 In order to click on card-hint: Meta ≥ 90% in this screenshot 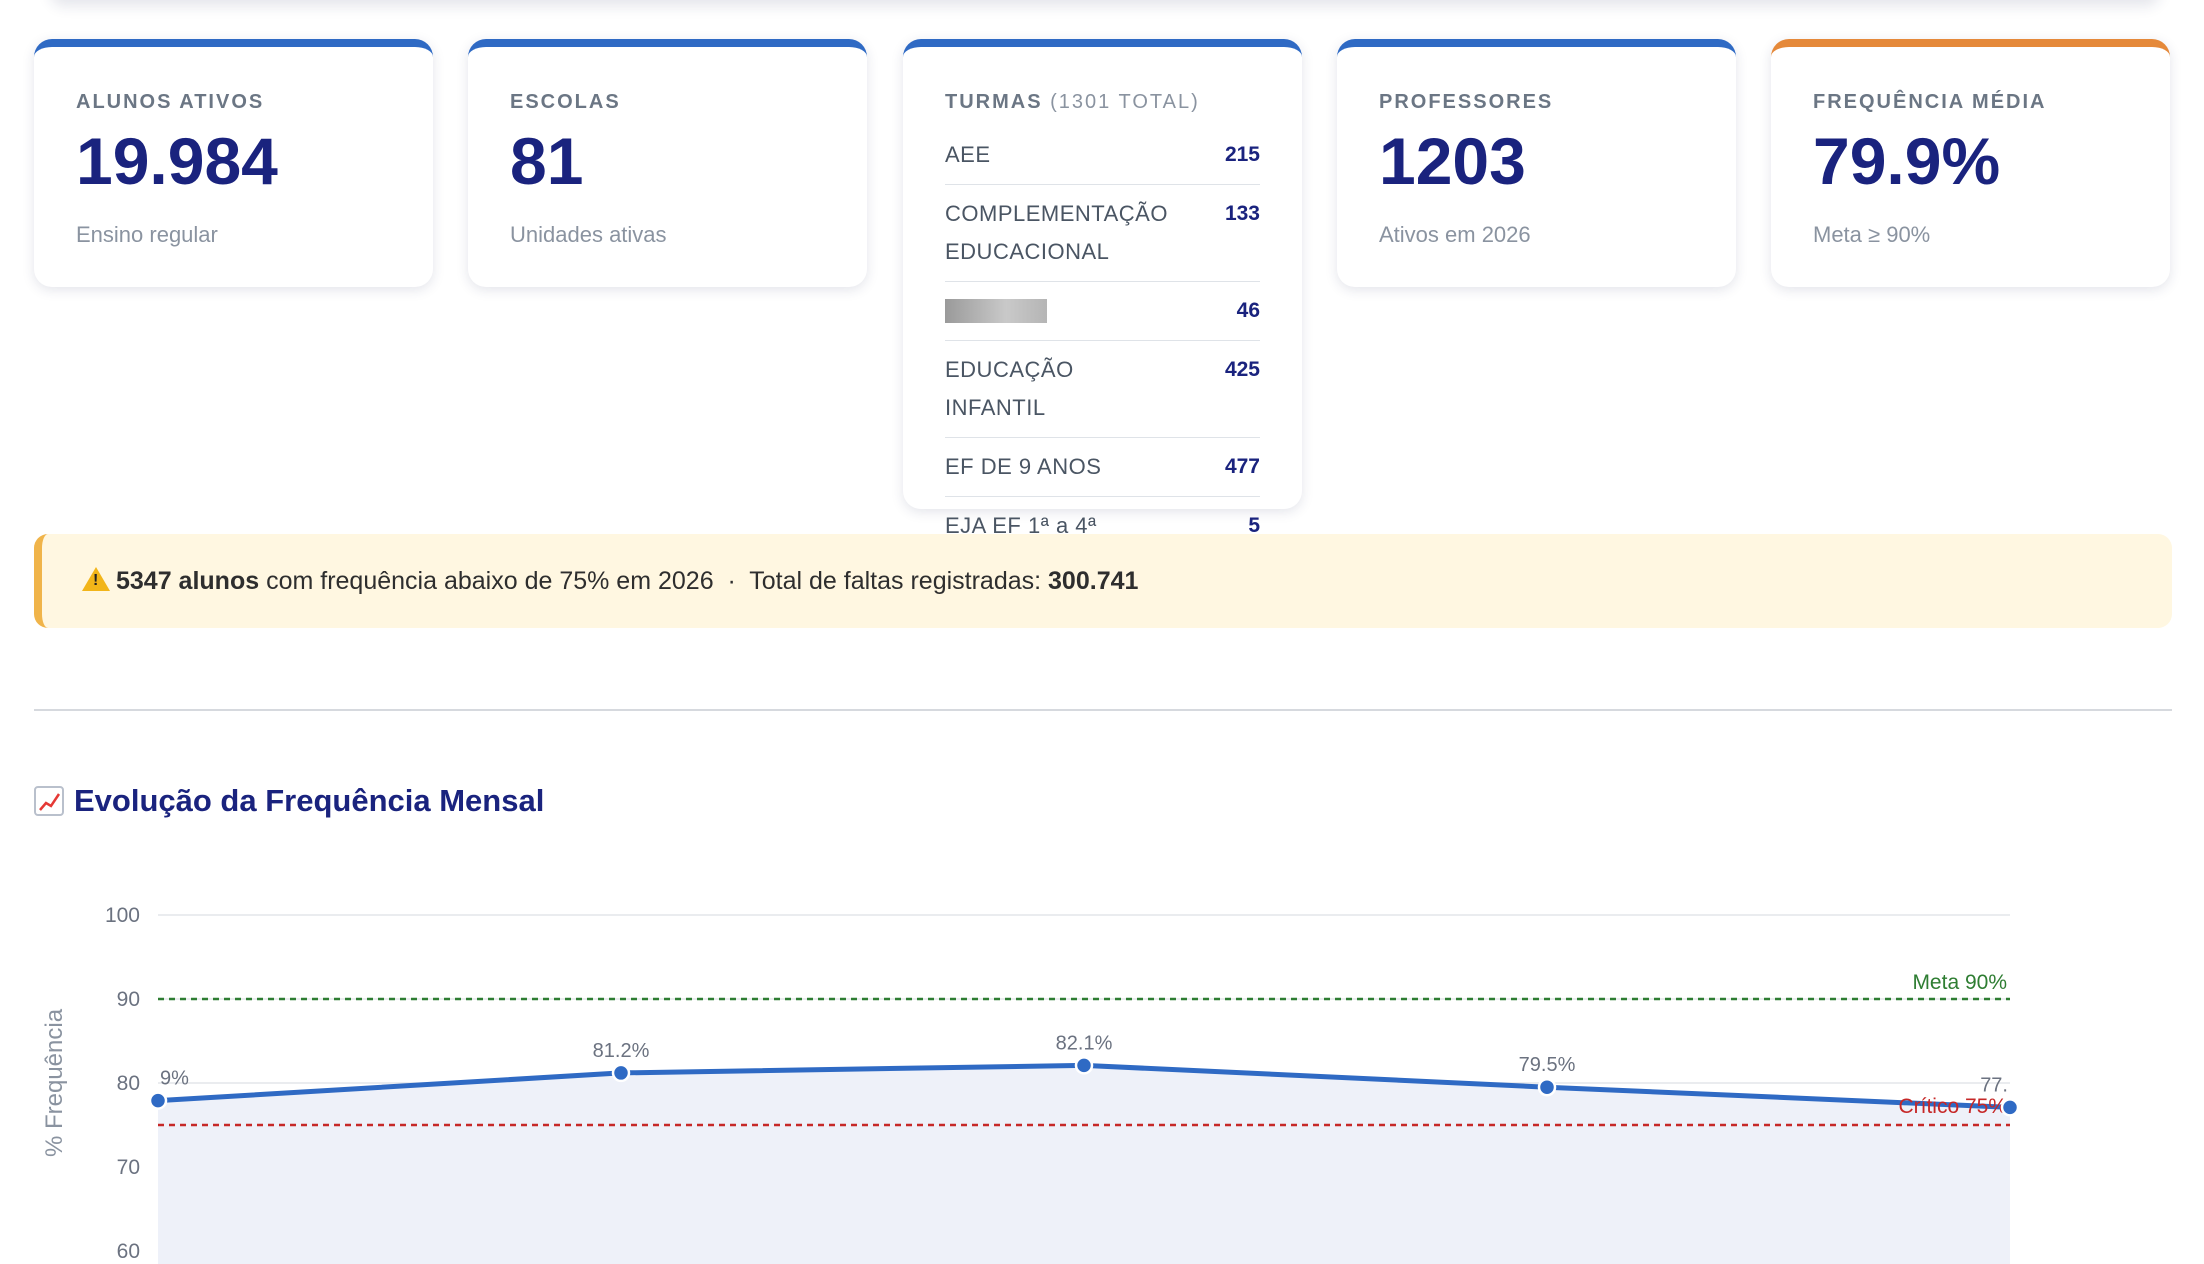, I will do `click(1872, 234)`.